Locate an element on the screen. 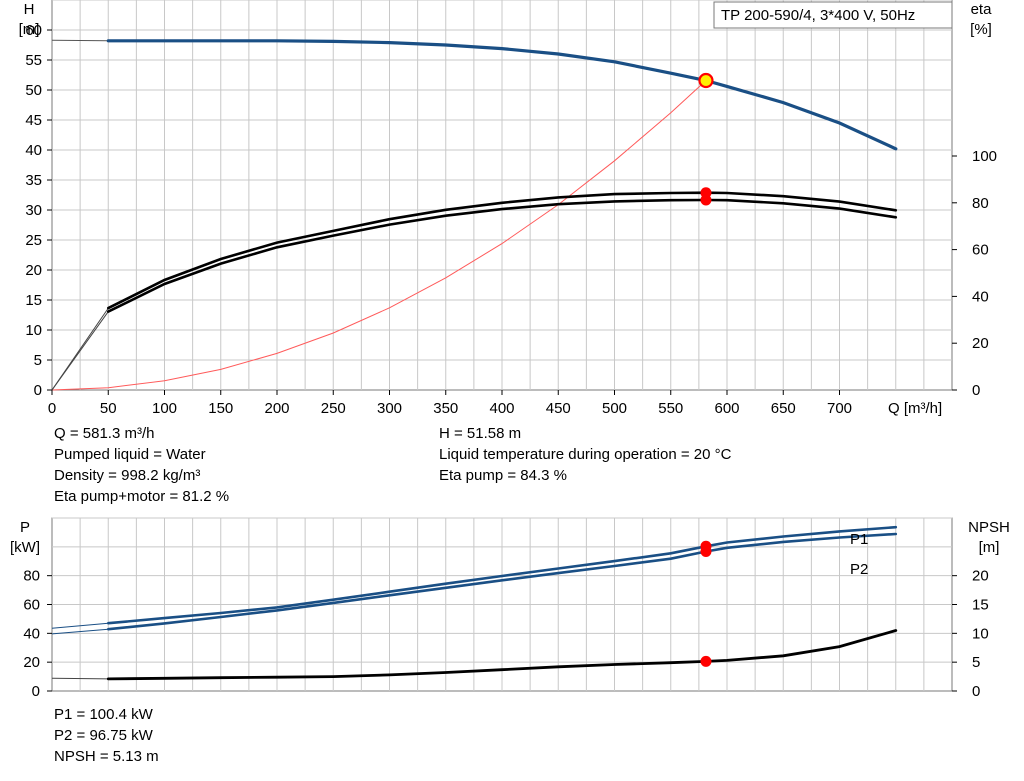  x-tick-label: 300 is located at coordinates (389, 408).